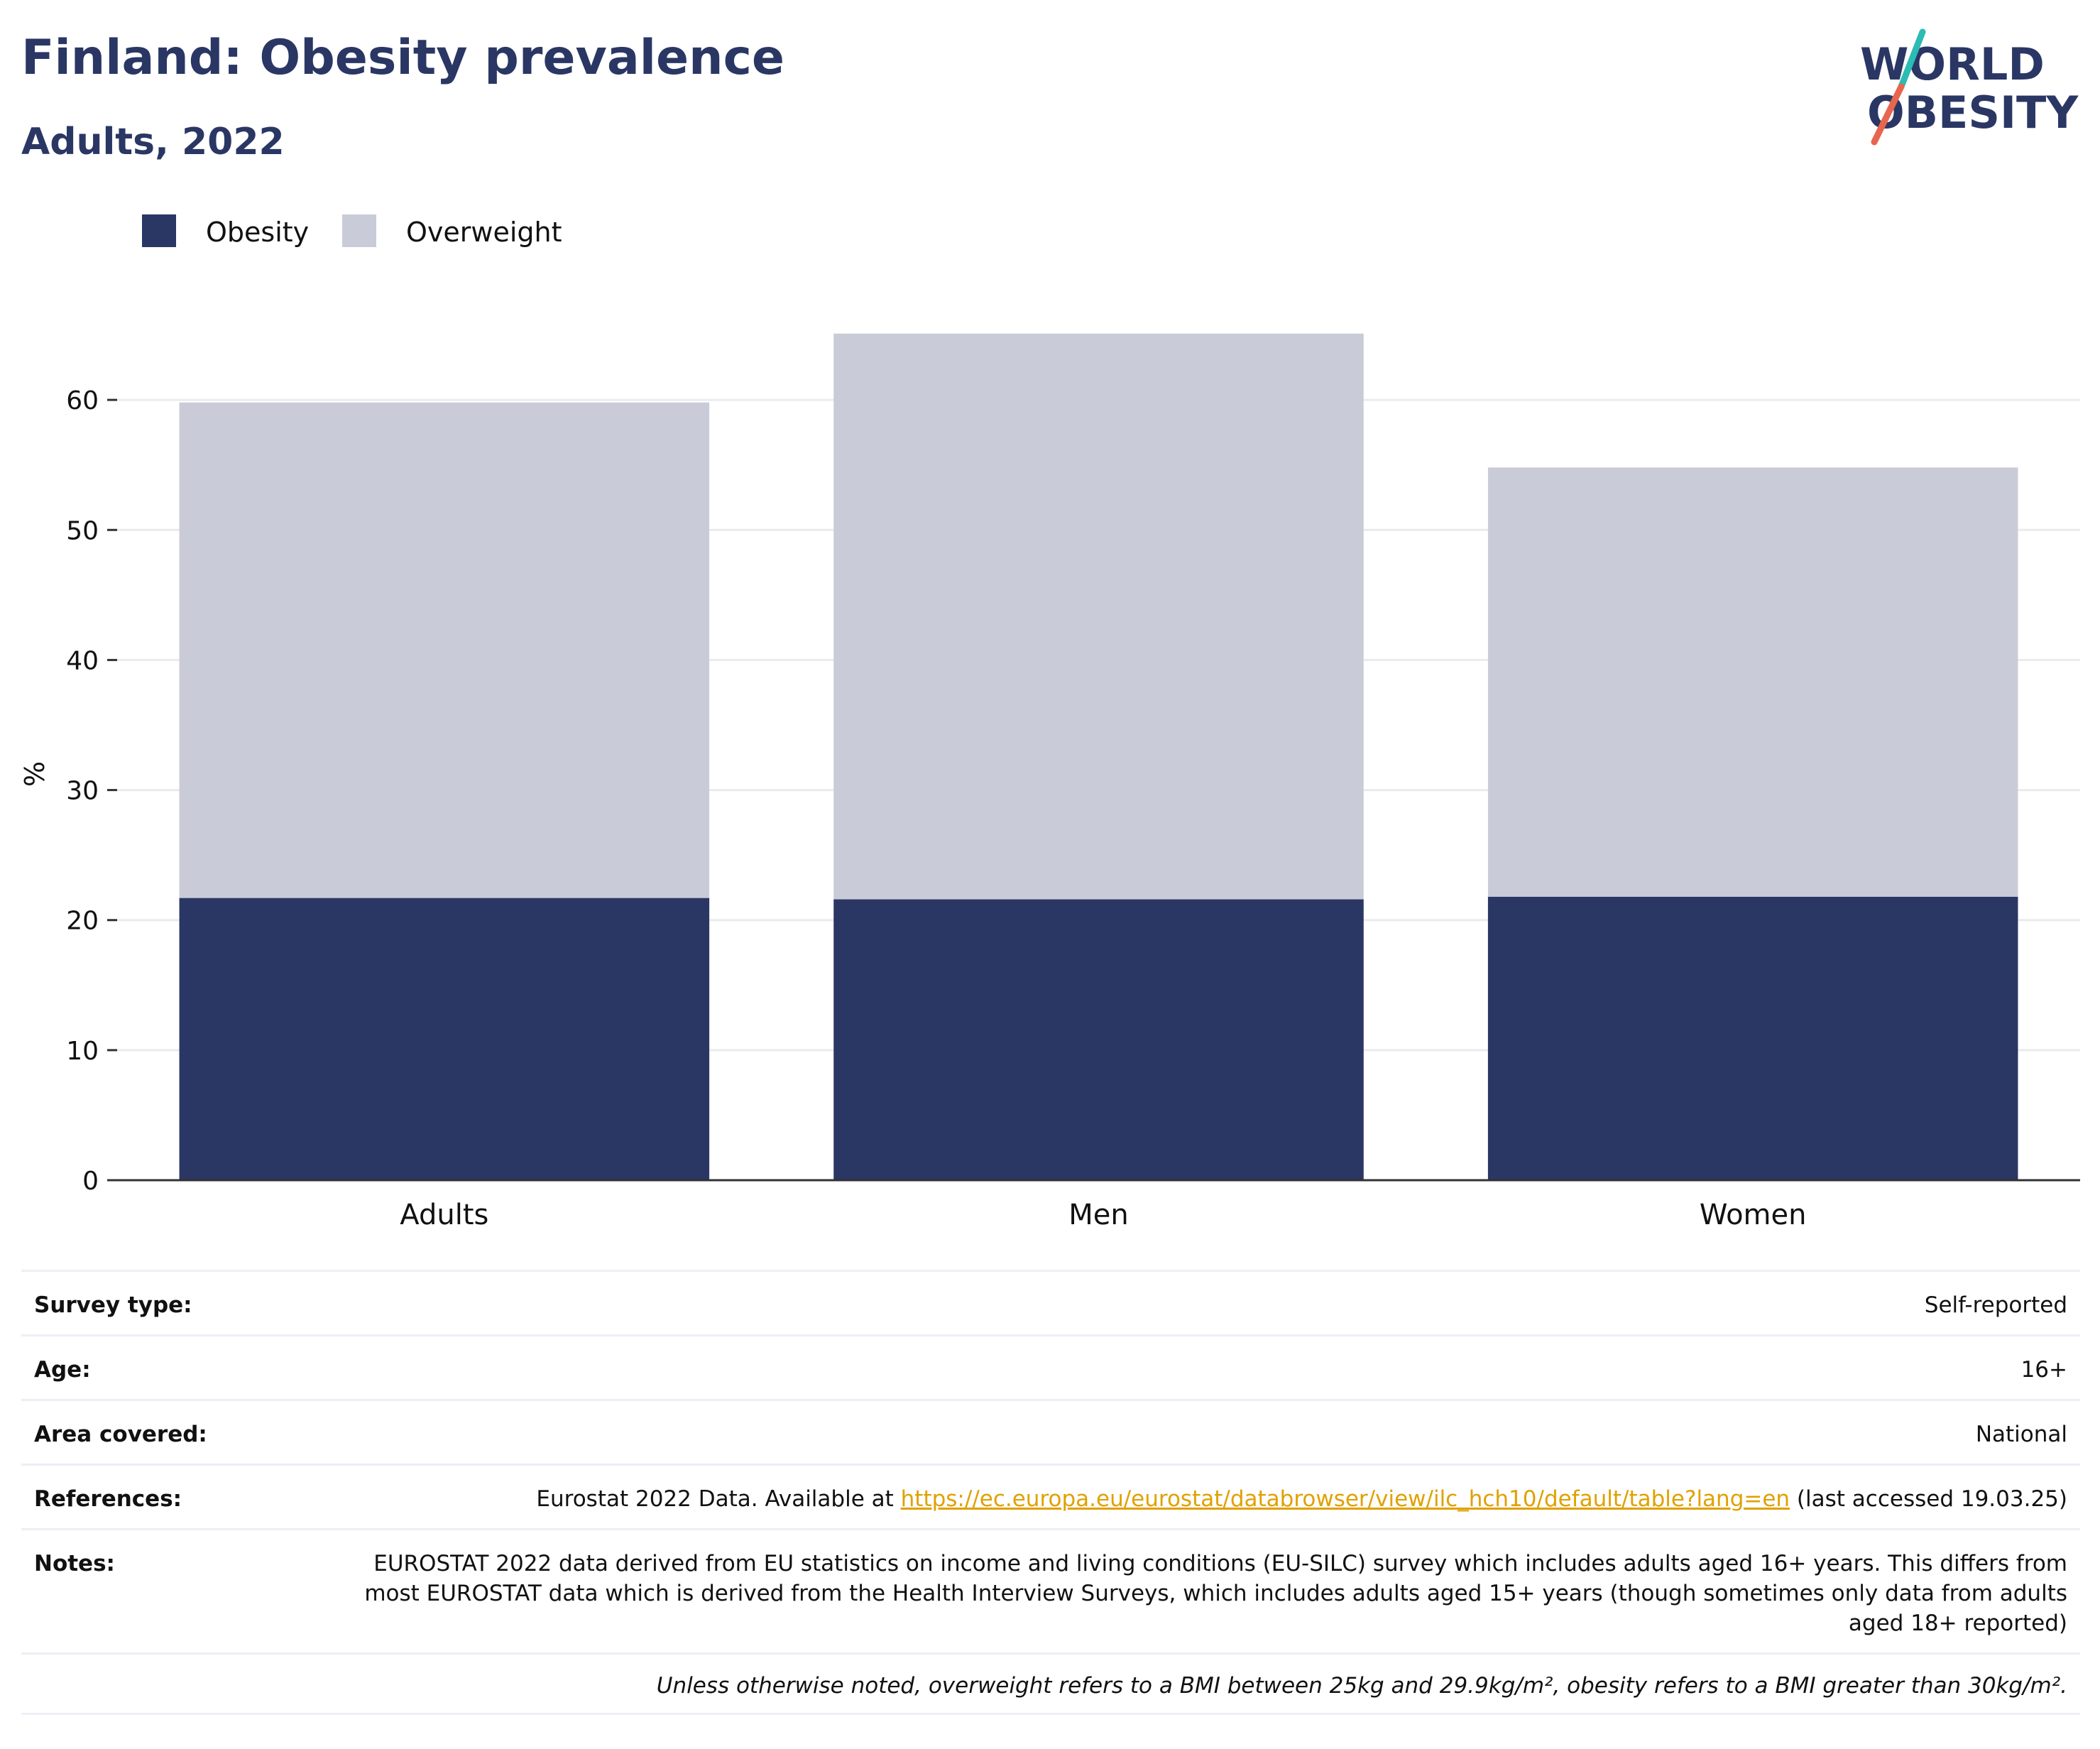  What do you see at coordinates (1753, 1215) in the screenshot?
I see `x-tick-label: Women` at bounding box center [1753, 1215].